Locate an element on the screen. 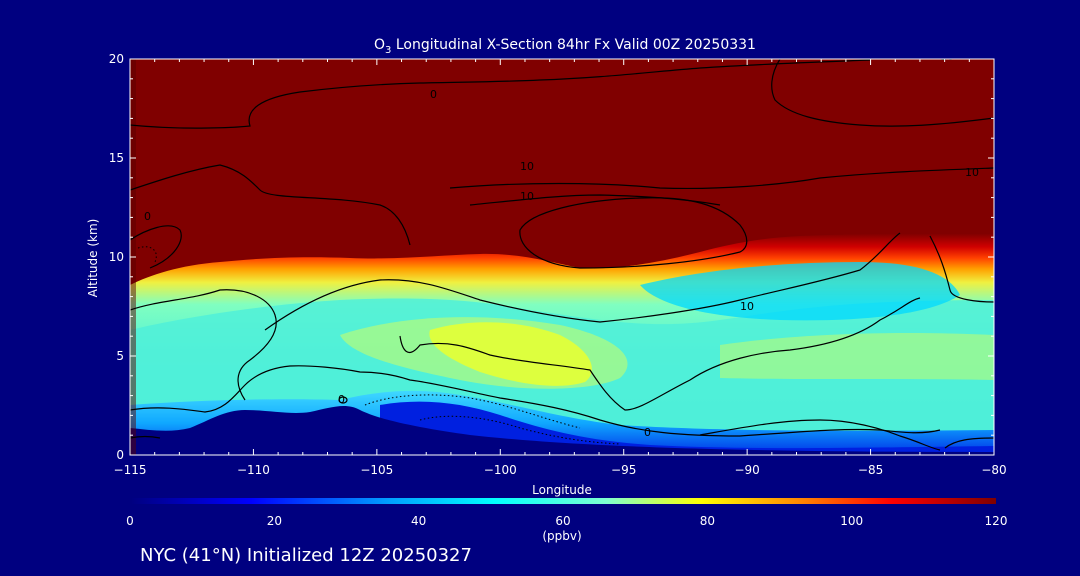 The height and width of the screenshot is (576, 1080). colorbar-tick-label: 40 is located at coordinates (418, 521).